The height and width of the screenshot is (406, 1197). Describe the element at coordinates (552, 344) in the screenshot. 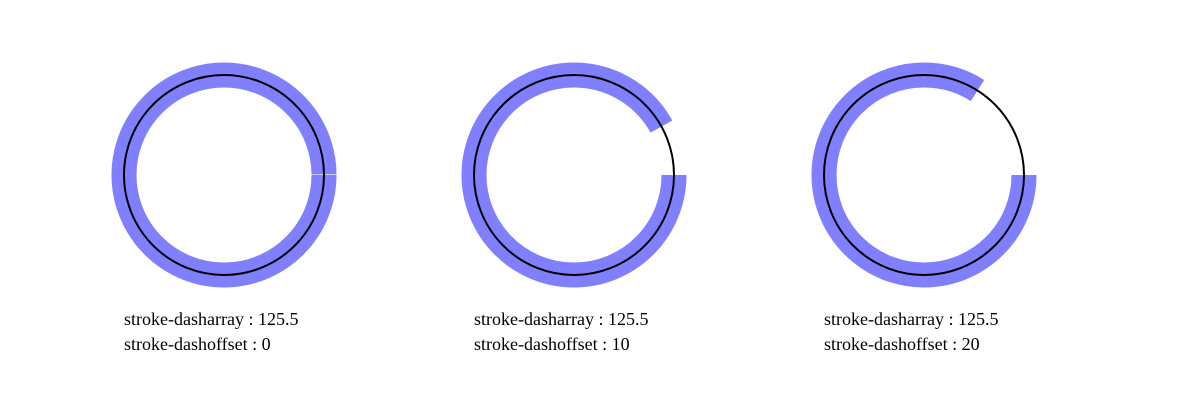

I see `dashoffset-label: stroke-dashoffset : 10` at that location.